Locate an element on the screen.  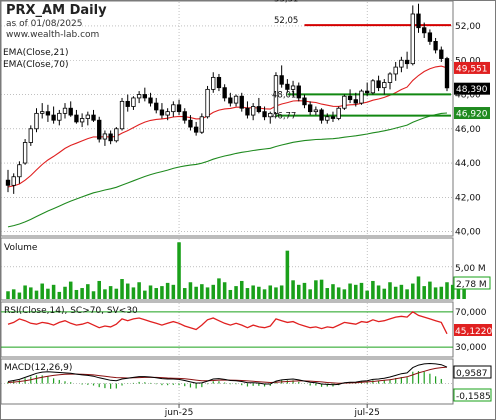
level-labels: 53,31 52,05 48,01 46,77 is located at coordinates (285, 61).